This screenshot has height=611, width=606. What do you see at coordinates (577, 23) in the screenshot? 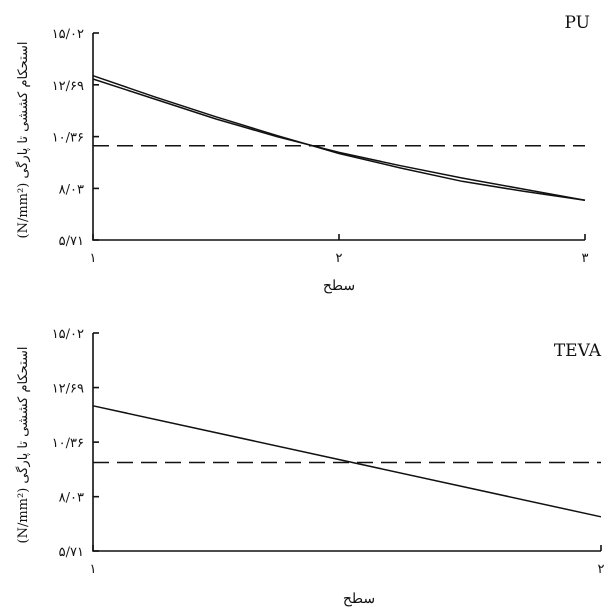
I see `chart-pu-corner-label: PU` at bounding box center [577, 23].